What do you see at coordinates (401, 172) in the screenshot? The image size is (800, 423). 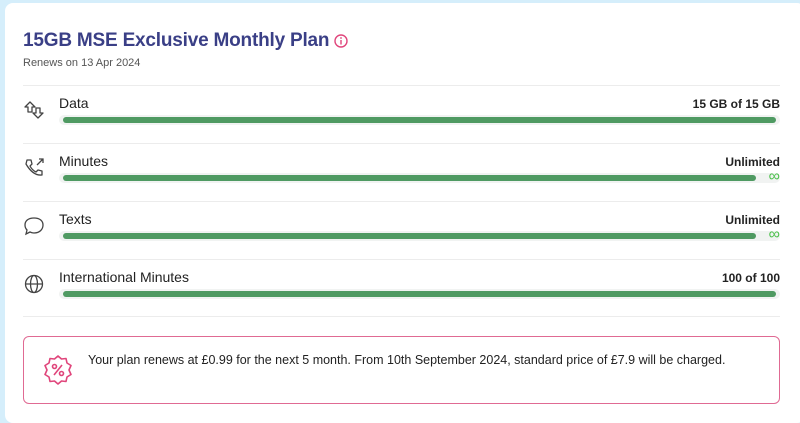 I see `usage-row-minutes: Minutes Unlimited ∞` at bounding box center [401, 172].